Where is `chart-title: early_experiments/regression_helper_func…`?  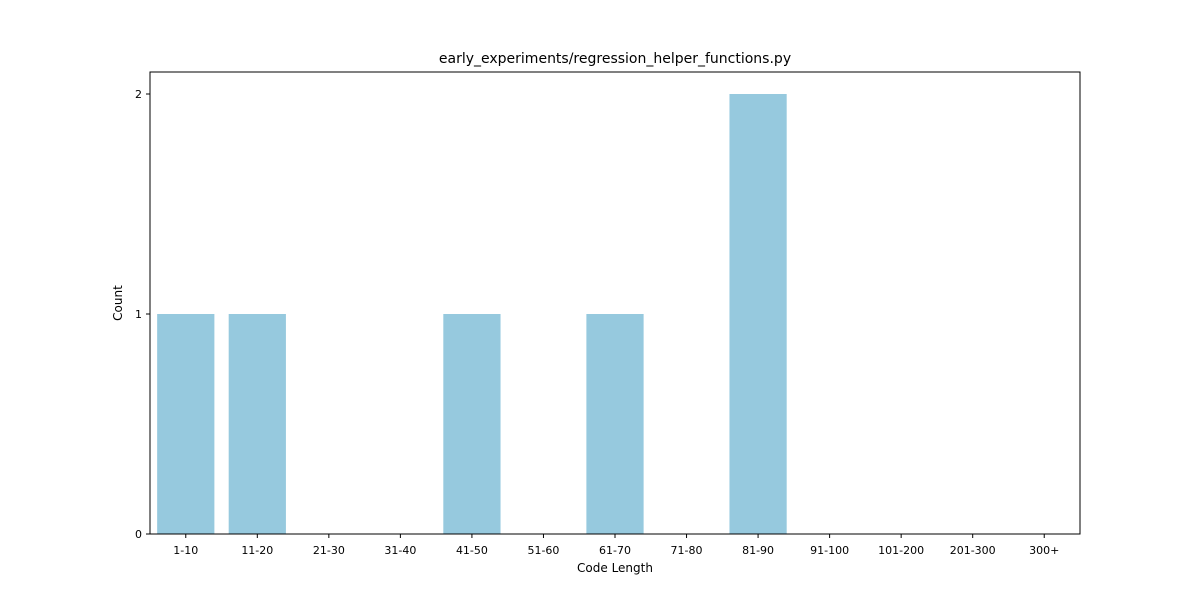 chart-title: early_experiments/regression_helper_func… is located at coordinates (615, 59).